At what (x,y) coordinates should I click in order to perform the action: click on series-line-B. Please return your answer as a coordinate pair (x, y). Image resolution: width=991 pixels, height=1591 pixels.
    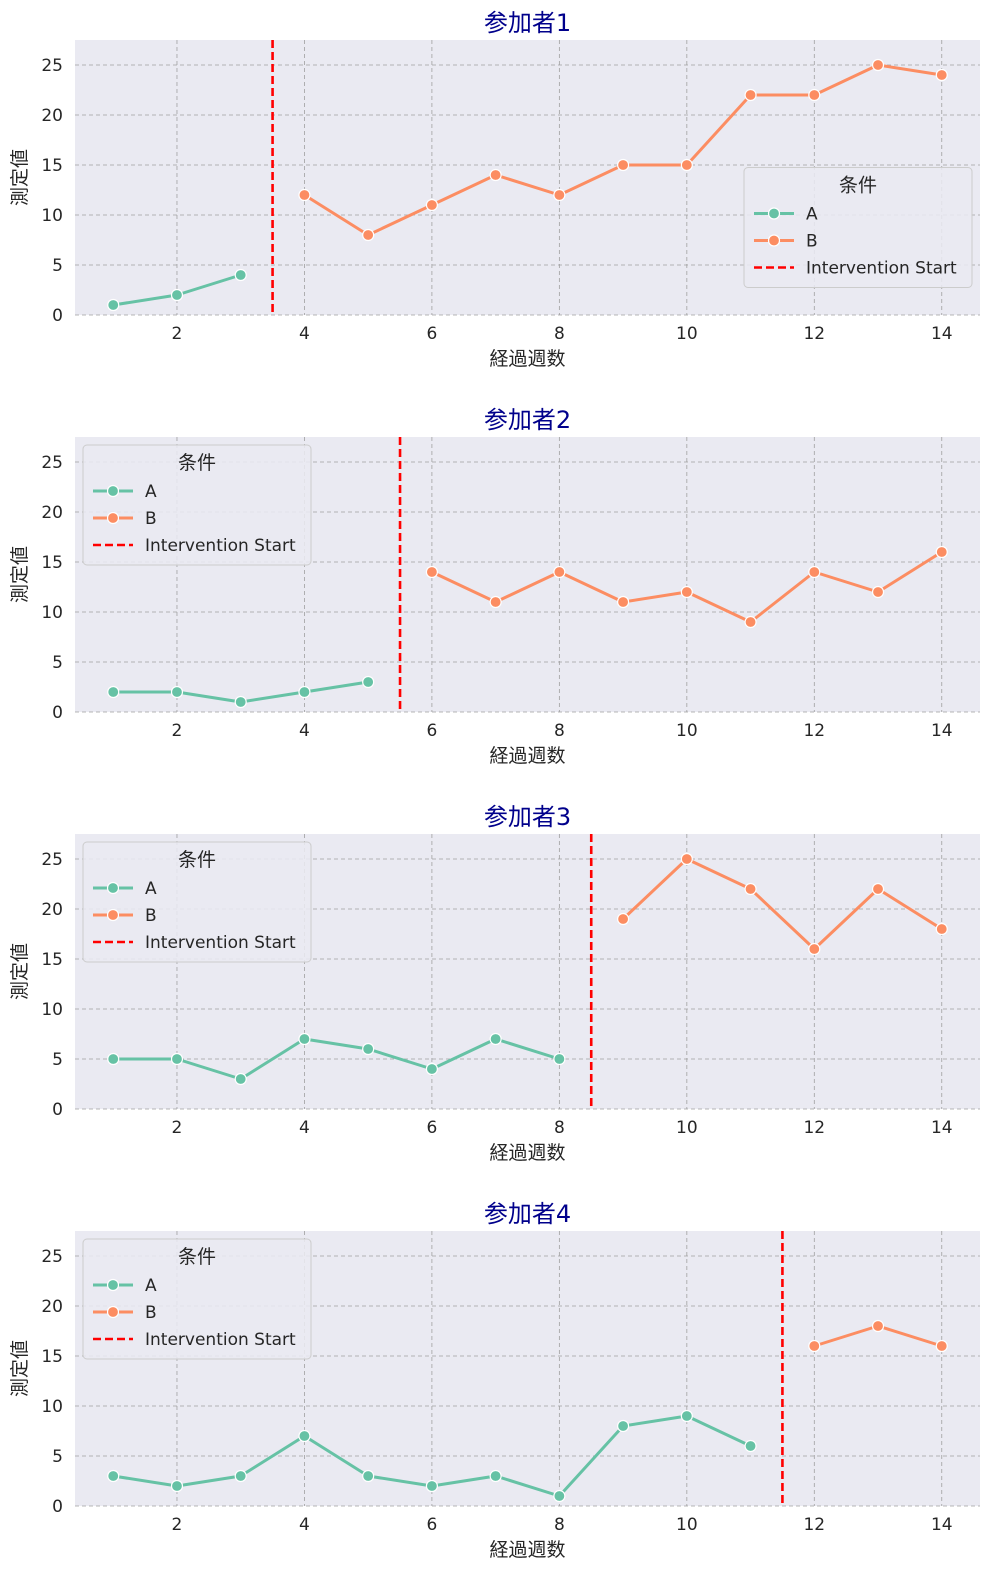
    Looking at the image, I should click on (782, 904).